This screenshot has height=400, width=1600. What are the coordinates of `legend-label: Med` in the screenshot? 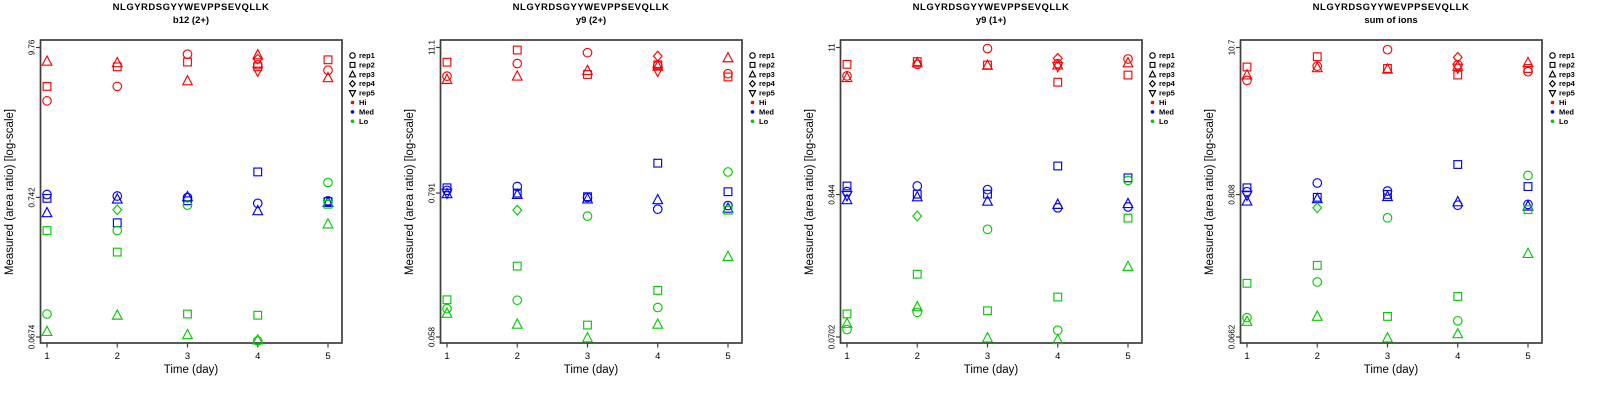 It's located at (366, 111).